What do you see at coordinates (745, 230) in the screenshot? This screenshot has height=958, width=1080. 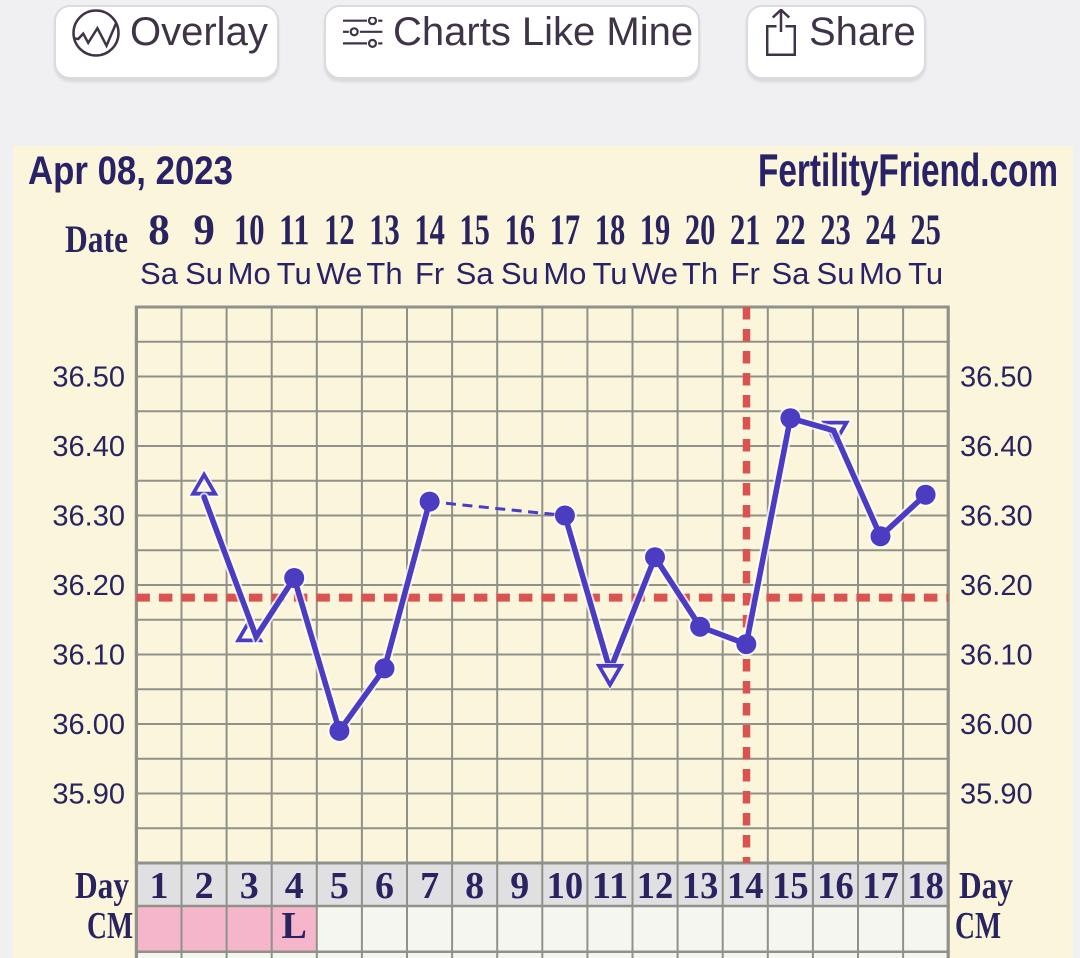 I see `svg-text: 21` at bounding box center [745, 230].